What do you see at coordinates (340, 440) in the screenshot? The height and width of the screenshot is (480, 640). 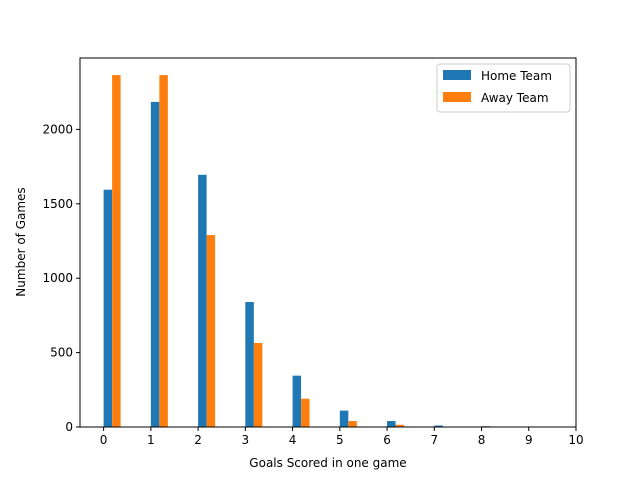 I see `x-tick-label-5: 5` at bounding box center [340, 440].